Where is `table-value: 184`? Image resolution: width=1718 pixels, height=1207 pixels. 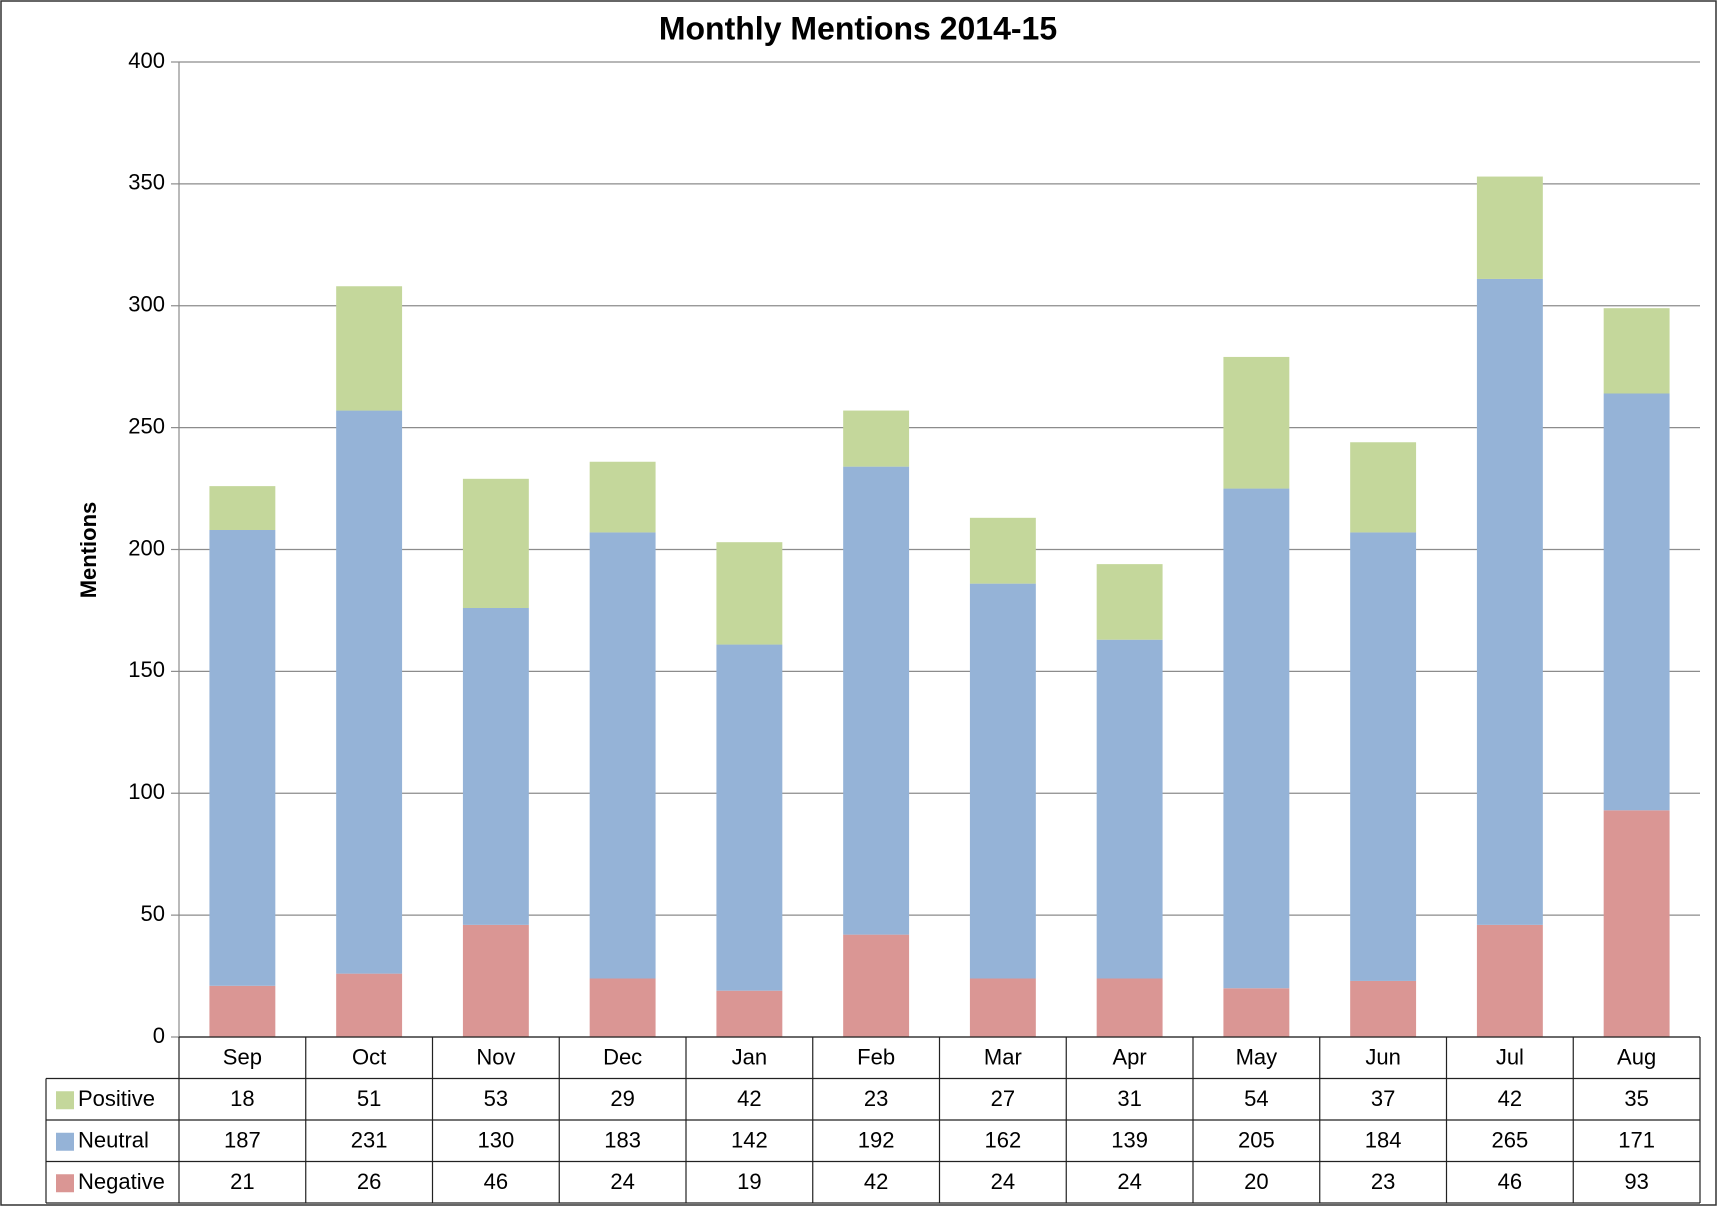
table-value: 184 is located at coordinates (1383, 1140).